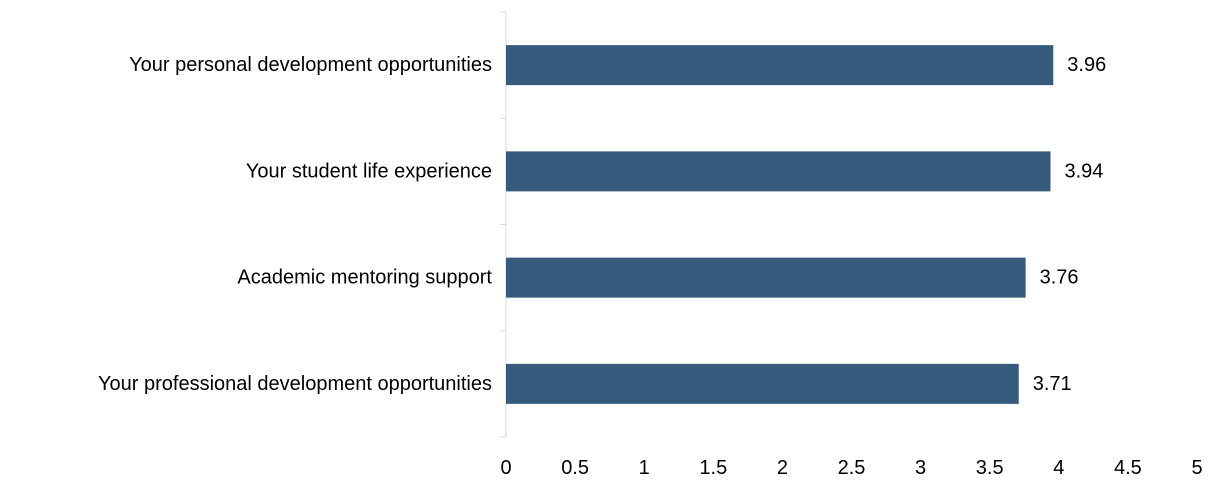 Image resolution: width=1214 pixels, height=485 pixels. What do you see at coordinates (1059, 278) in the screenshot?
I see `bar-value-label: 3.76` at bounding box center [1059, 278].